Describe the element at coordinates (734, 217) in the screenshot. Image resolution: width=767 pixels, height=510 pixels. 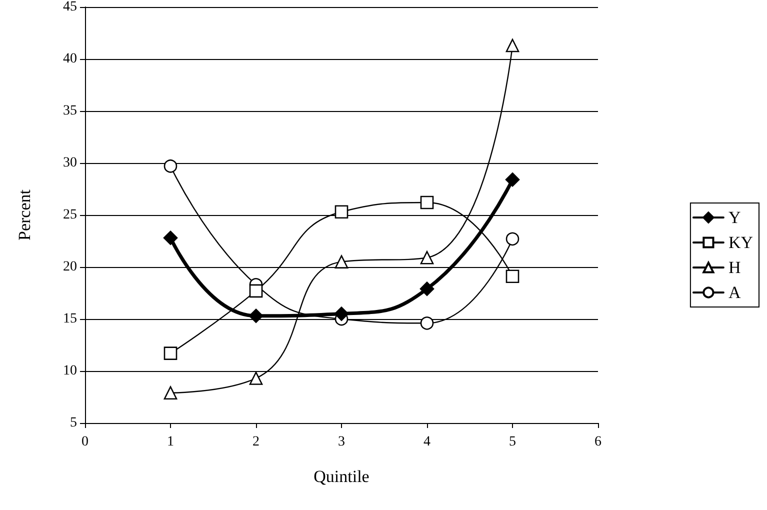
I see `legend-label: Y` at that location.